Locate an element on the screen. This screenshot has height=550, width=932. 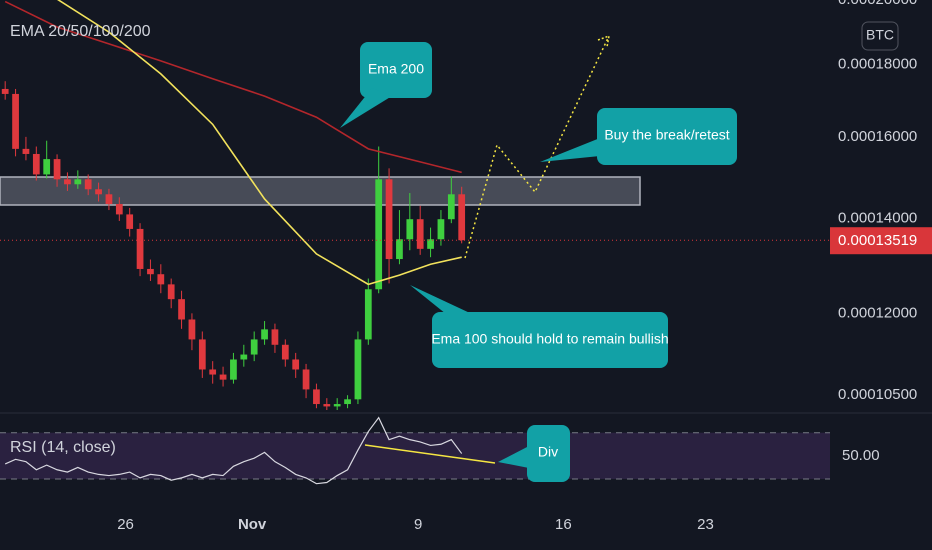
rsi-band is located at coordinates (415, 456).